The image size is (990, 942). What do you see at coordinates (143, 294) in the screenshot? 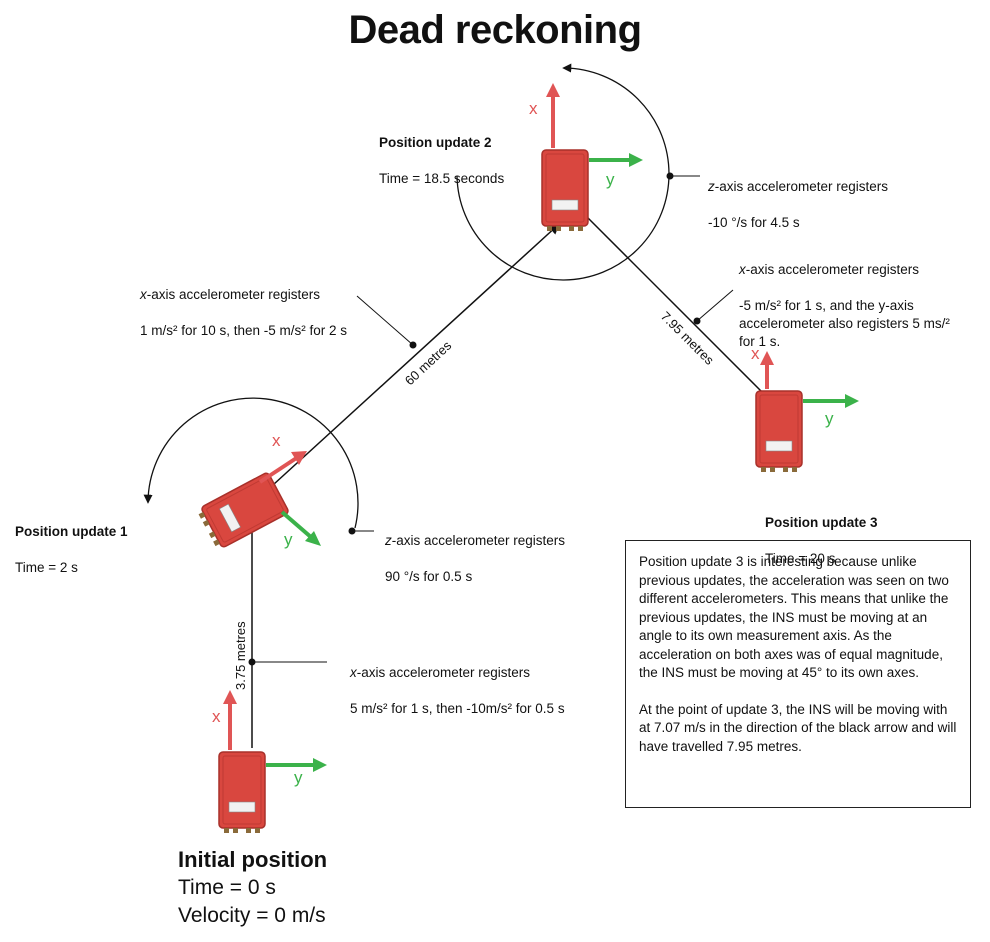
I see `accel-note-3-axis: x` at bounding box center [143, 294].